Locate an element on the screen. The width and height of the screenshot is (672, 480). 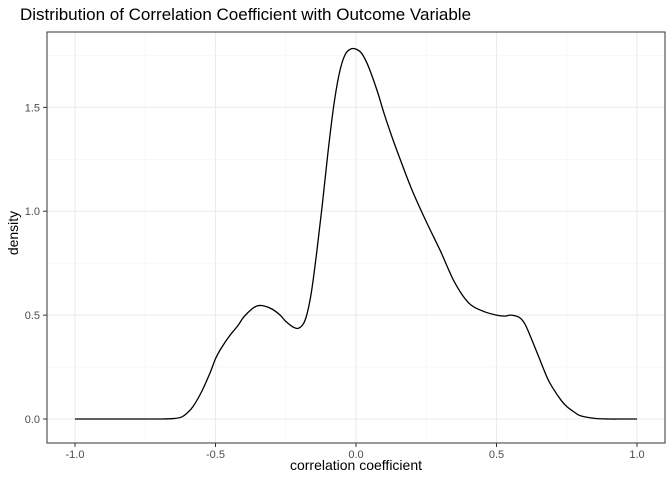
y-tick-label: 0.0 is located at coordinates (32, 420).